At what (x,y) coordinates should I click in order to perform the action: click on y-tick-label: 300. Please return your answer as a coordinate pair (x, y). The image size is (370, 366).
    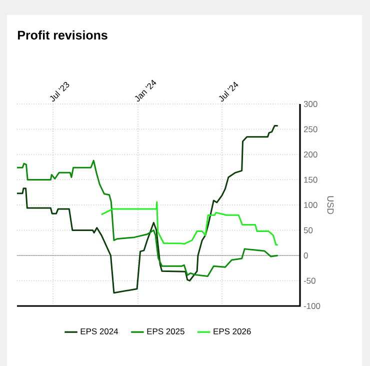
    Looking at the image, I should click on (311, 104).